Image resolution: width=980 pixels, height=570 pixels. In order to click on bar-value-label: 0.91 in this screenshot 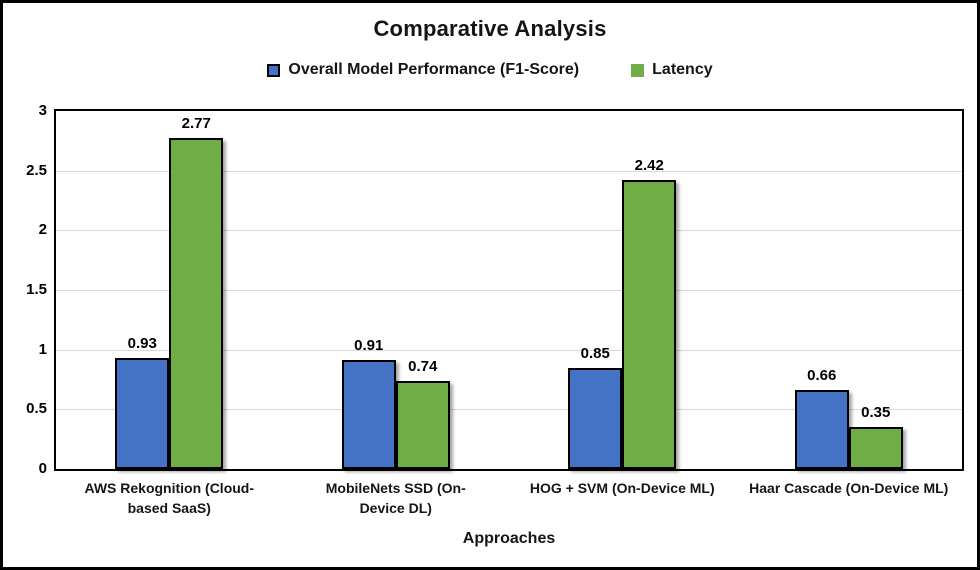, I will do `click(369, 346)`.